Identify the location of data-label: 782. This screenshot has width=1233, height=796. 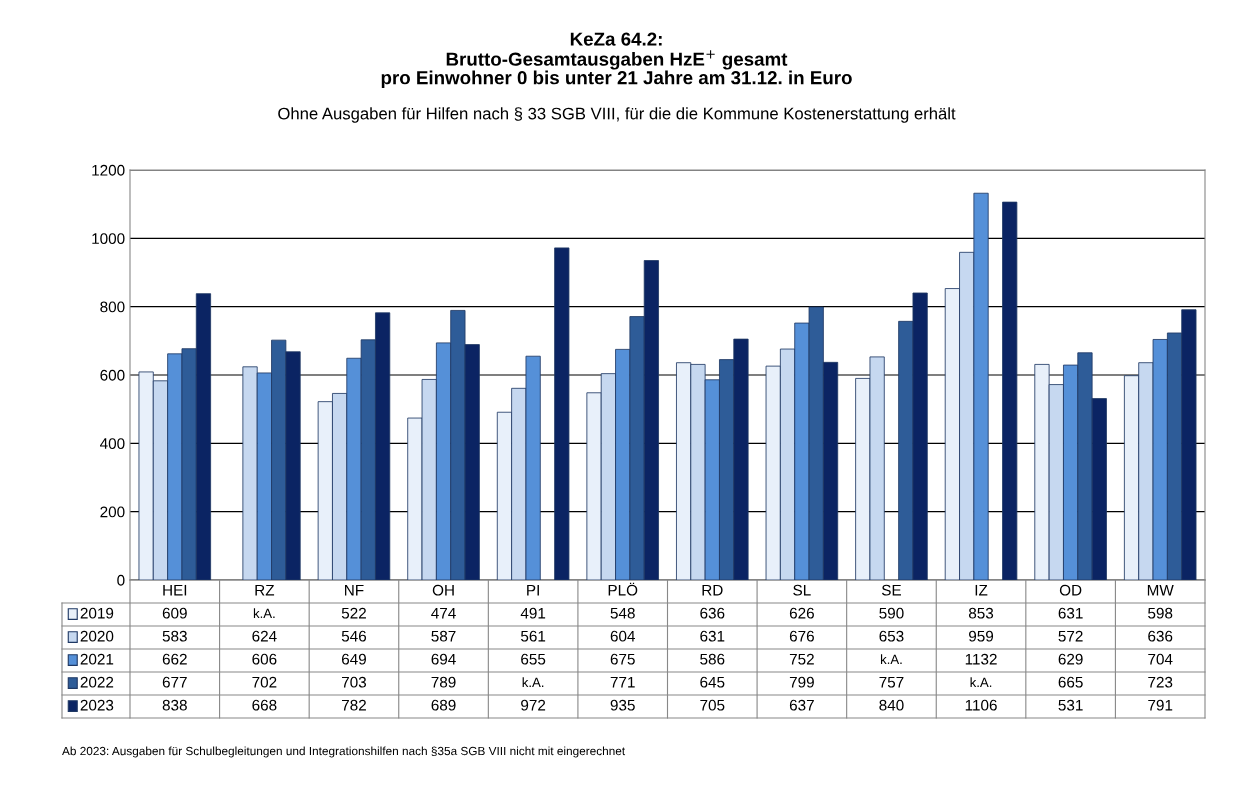
(354, 705).